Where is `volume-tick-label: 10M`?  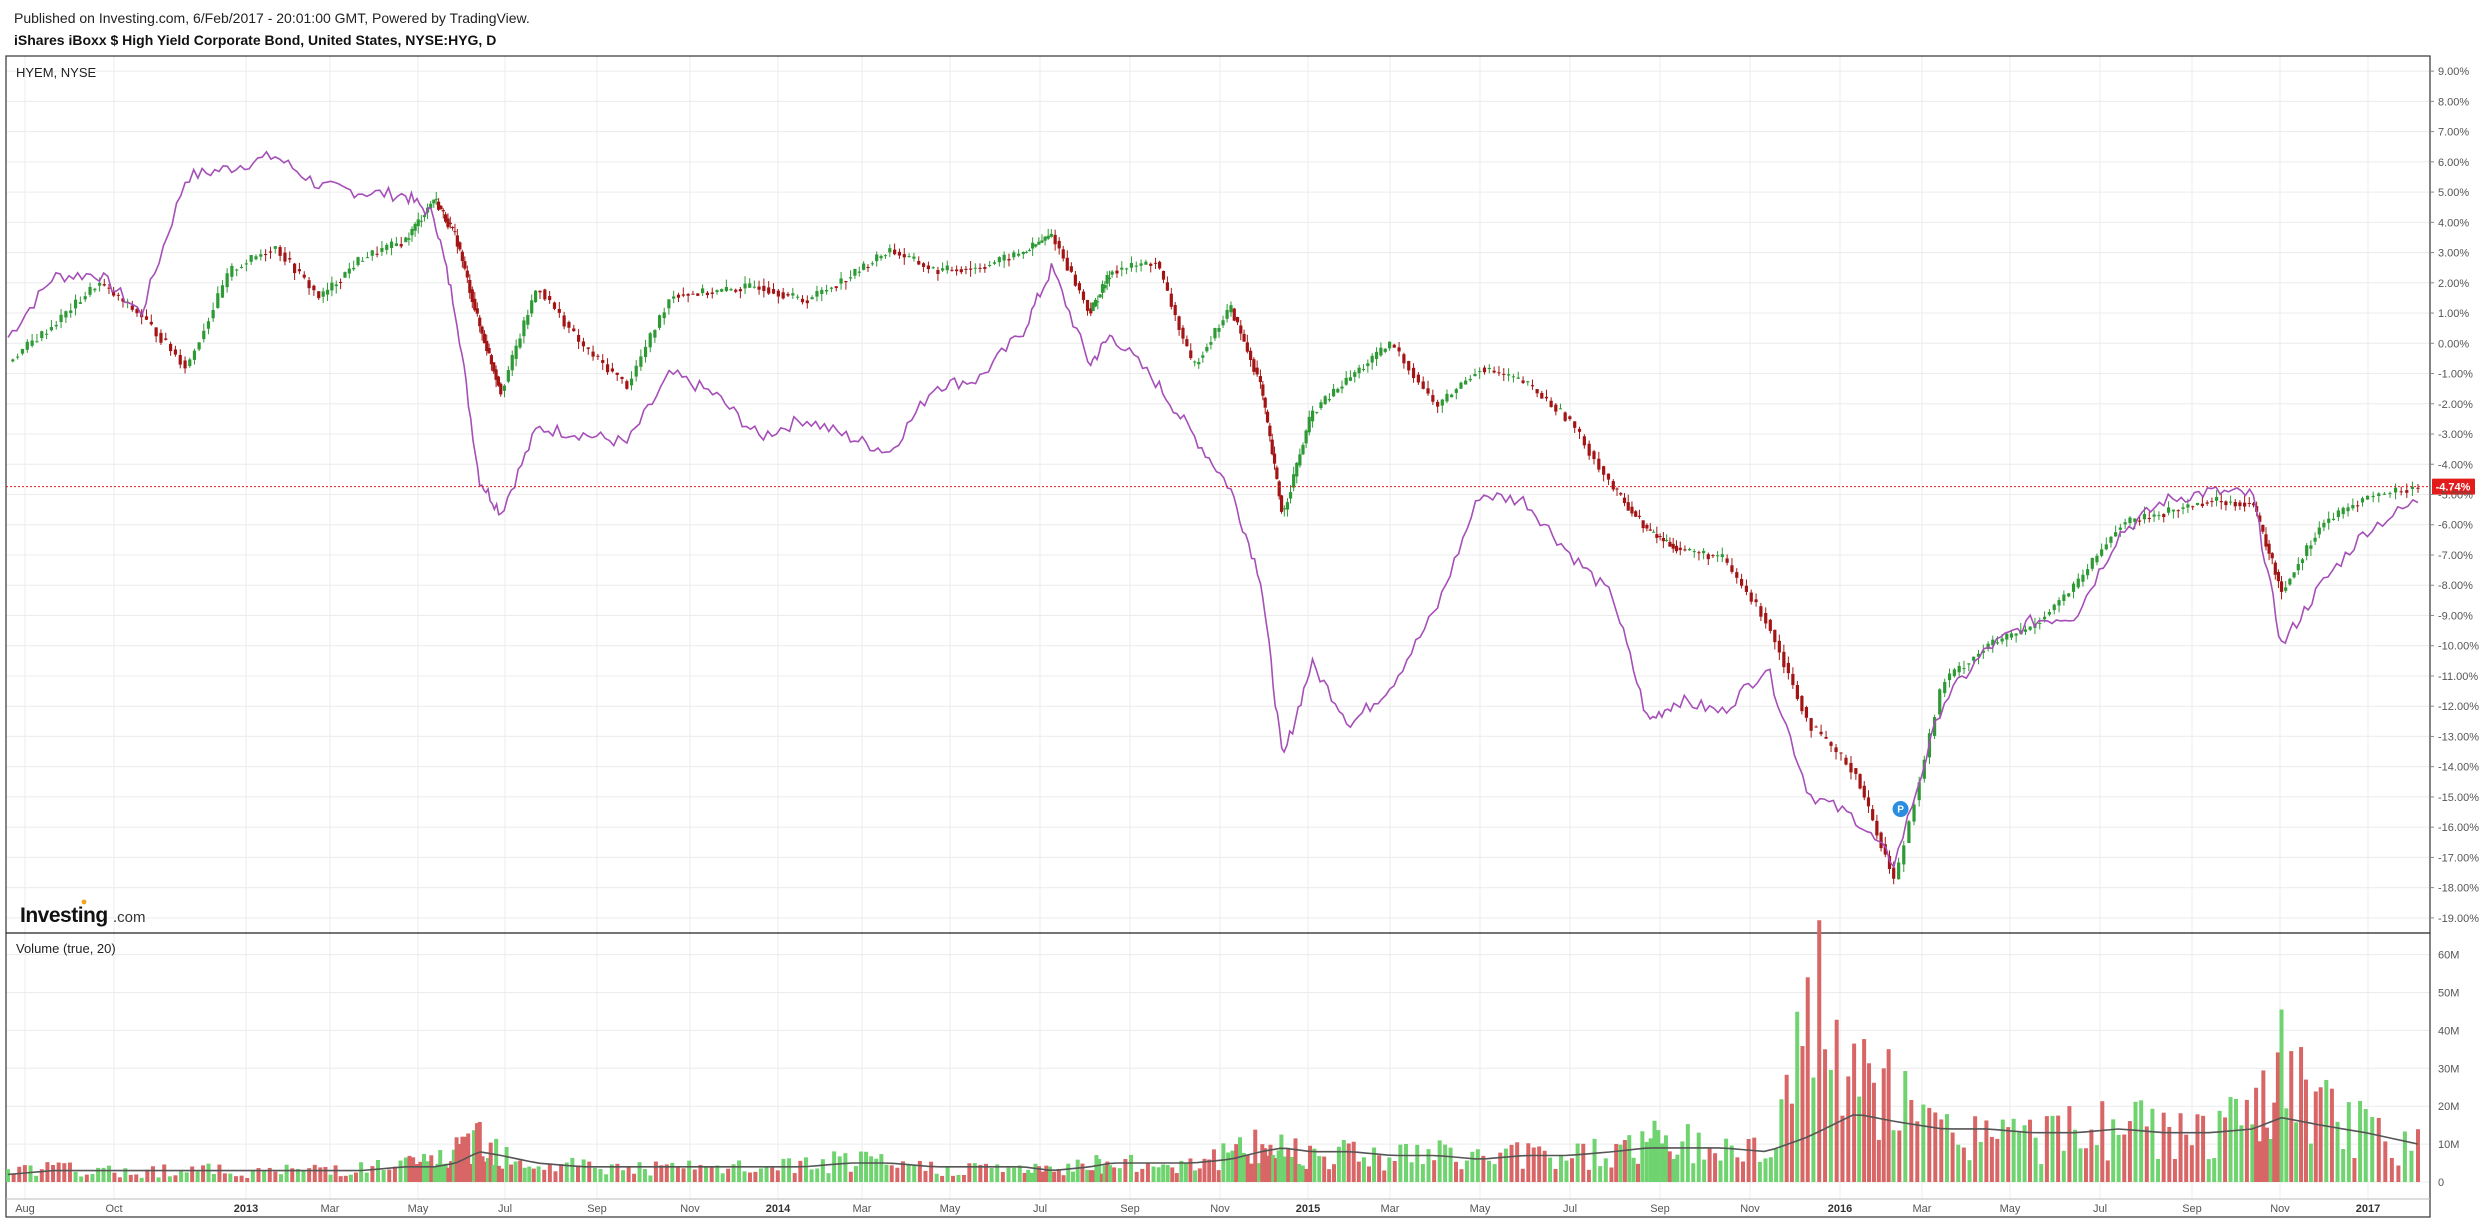 volume-tick-label: 10M is located at coordinates (2448, 1145).